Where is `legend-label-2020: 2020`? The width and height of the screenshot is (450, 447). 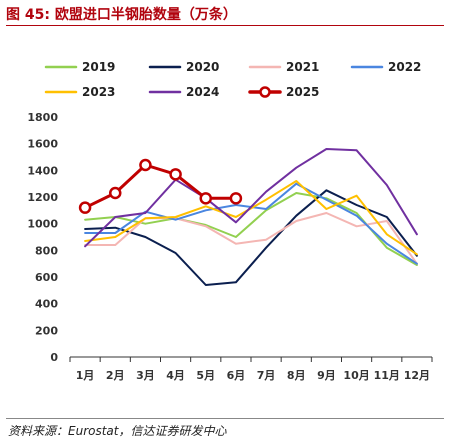
legend-label-2020: 2020 is located at coordinates (202, 67).